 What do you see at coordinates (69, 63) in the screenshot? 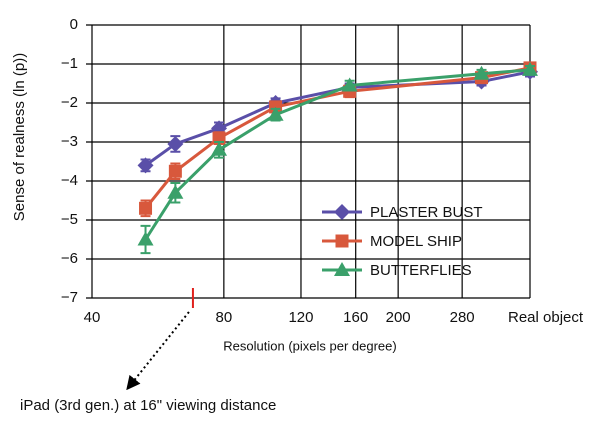
I see `y-tick-label: −1` at bounding box center [69, 63].